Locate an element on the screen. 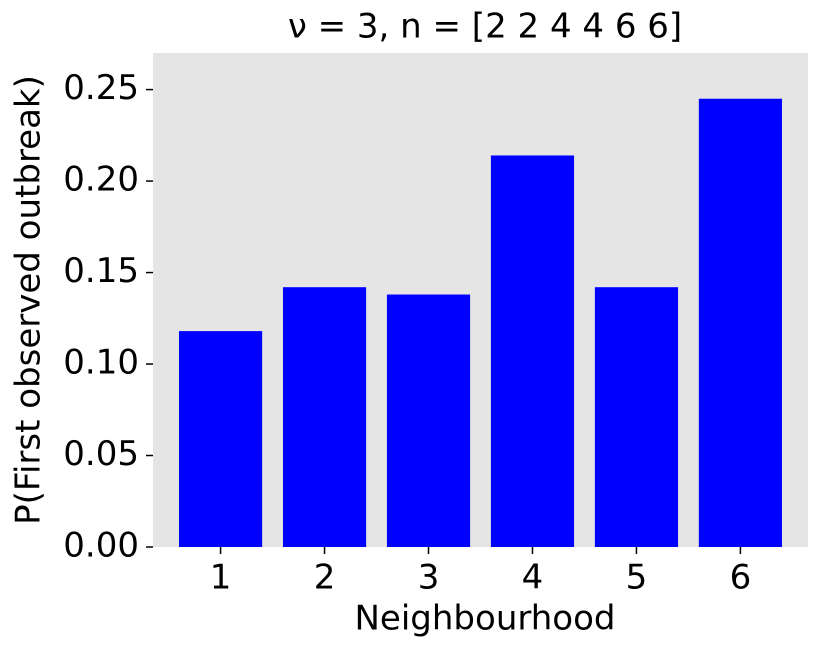  y-tick-label: 0.20 is located at coordinates (101, 180).